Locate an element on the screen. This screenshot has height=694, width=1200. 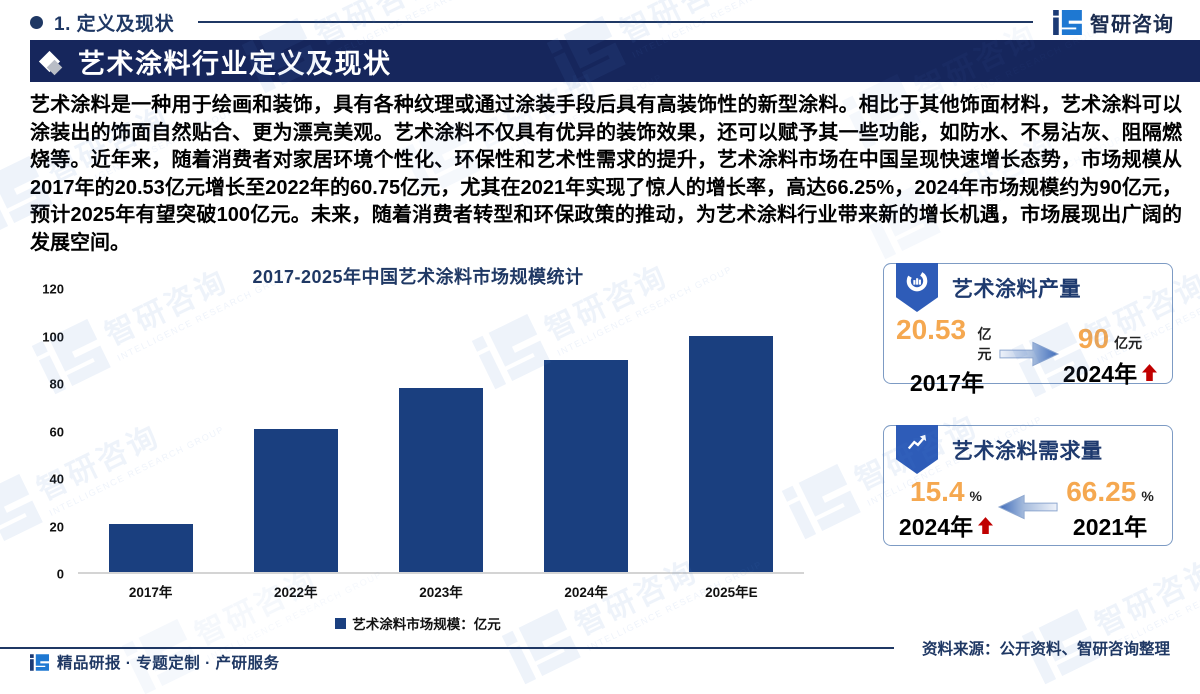
stat-left: 20.53 亿元 2017年 is located at coordinates (947, 356).